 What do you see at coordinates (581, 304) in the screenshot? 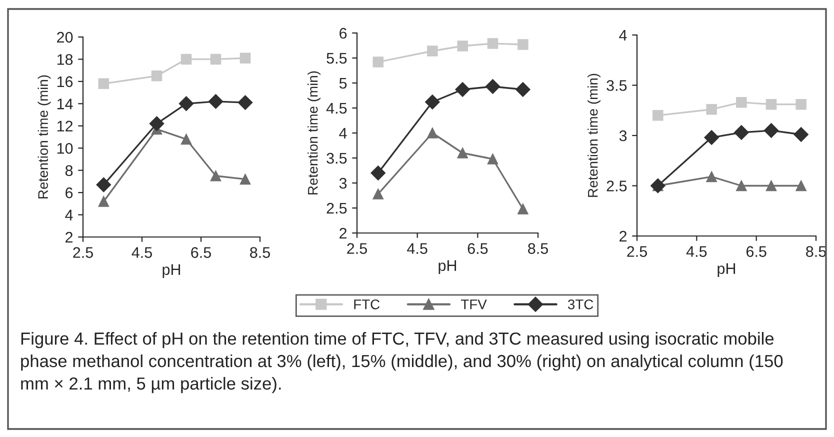
I see `legend-label: 3TC` at bounding box center [581, 304].